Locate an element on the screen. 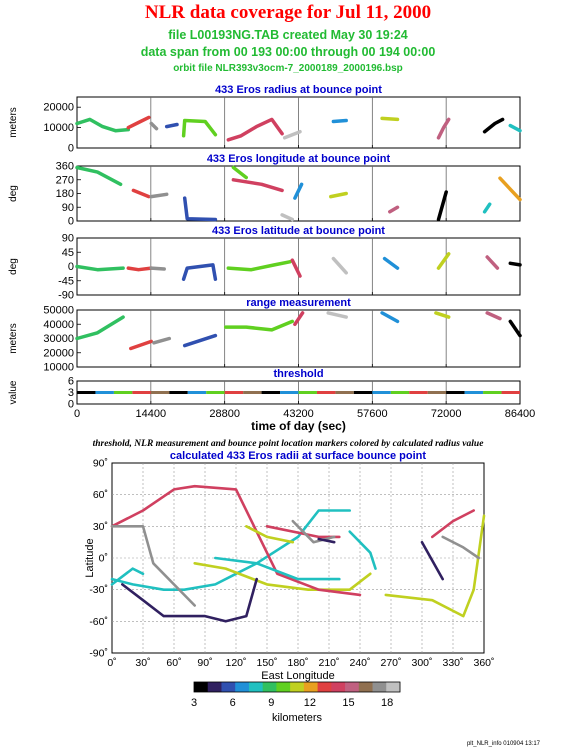  map-ytick-label-5: 60˚ is located at coordinates (100, 495).